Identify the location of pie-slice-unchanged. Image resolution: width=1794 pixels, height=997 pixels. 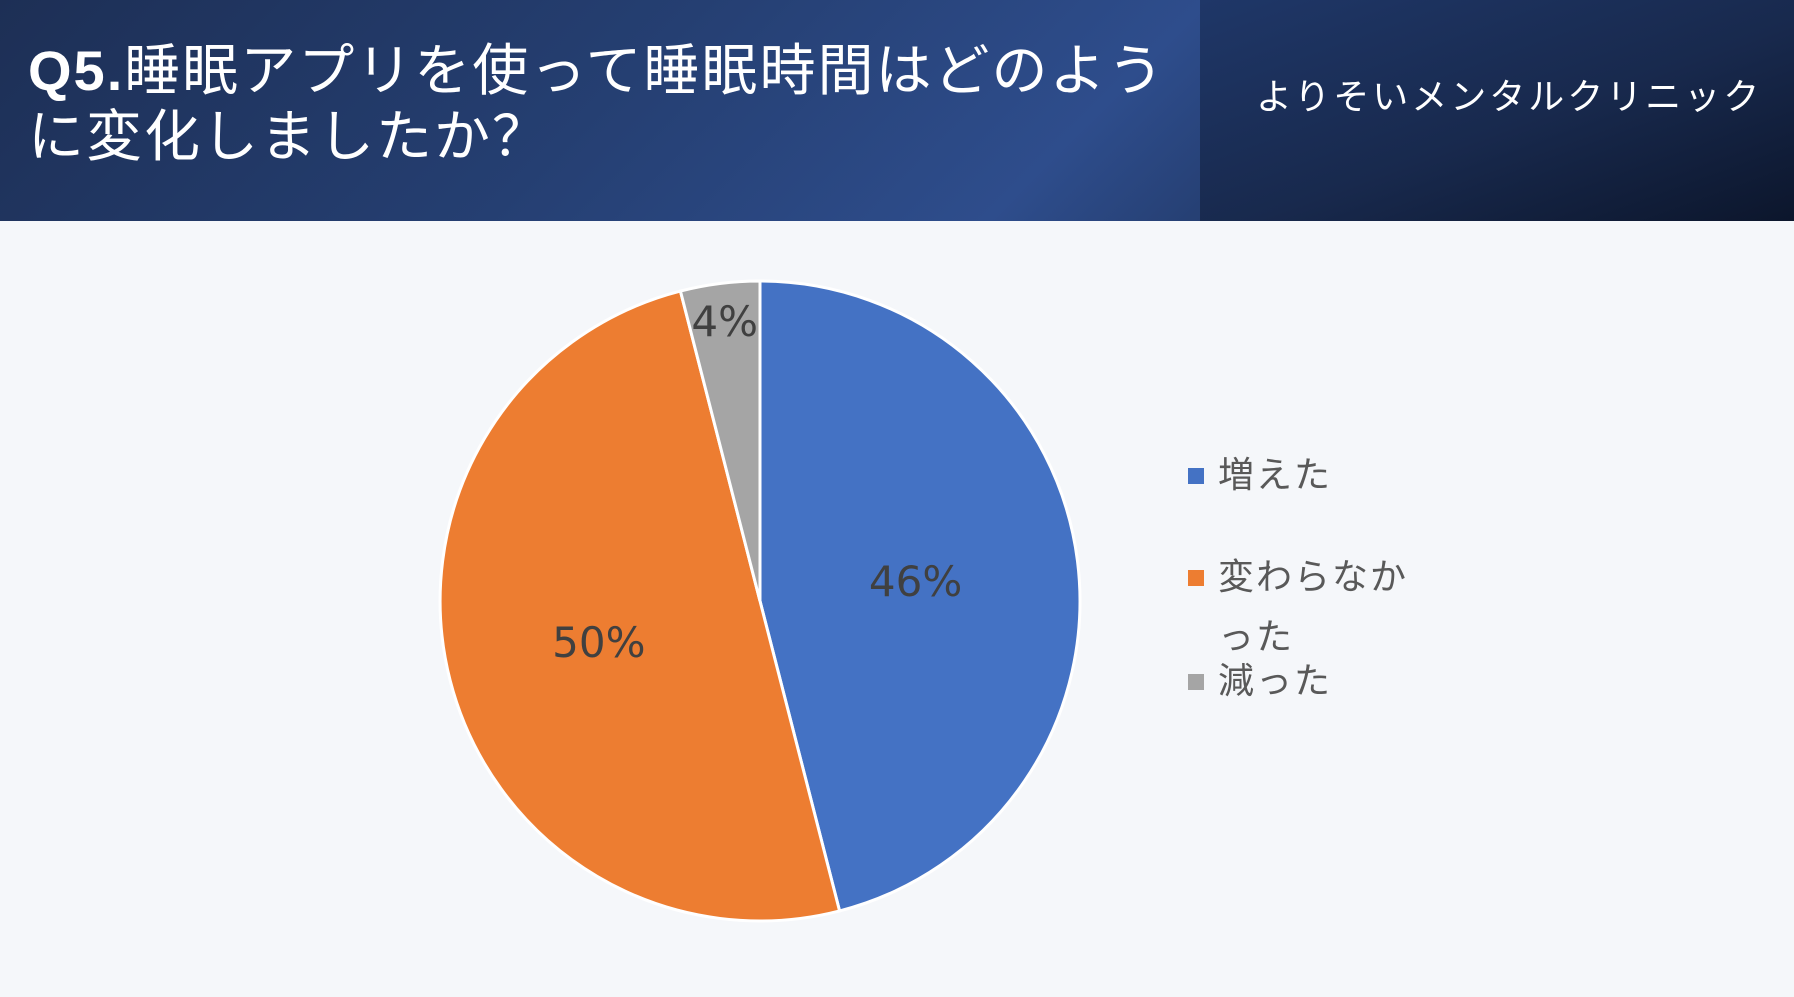
(640, 606).